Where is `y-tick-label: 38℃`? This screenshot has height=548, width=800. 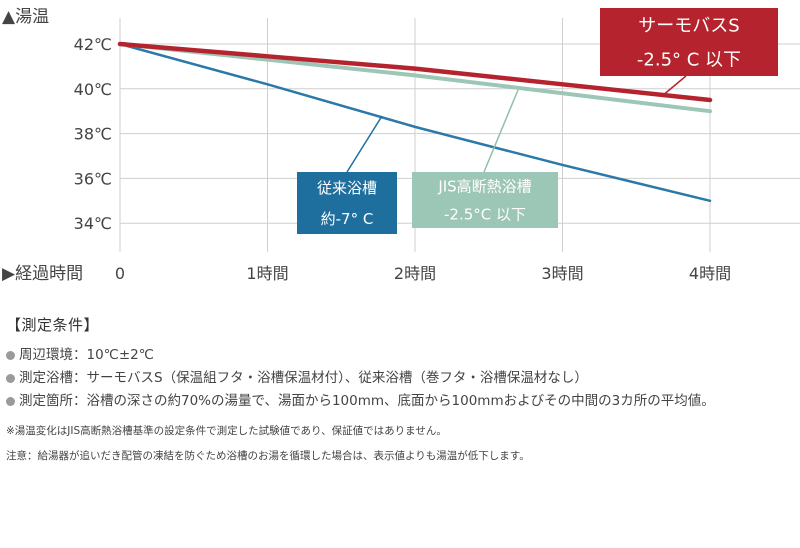
y-tick-label: 38℃ is located at coordinates (93, 134).